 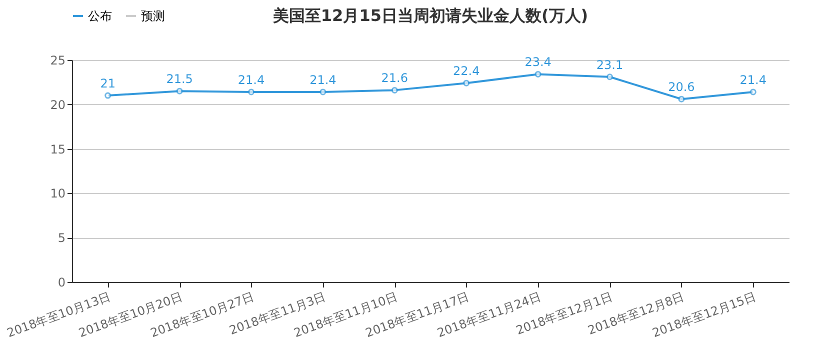 I want to click on y-tick-label: 20, so click(x=58, y=105).